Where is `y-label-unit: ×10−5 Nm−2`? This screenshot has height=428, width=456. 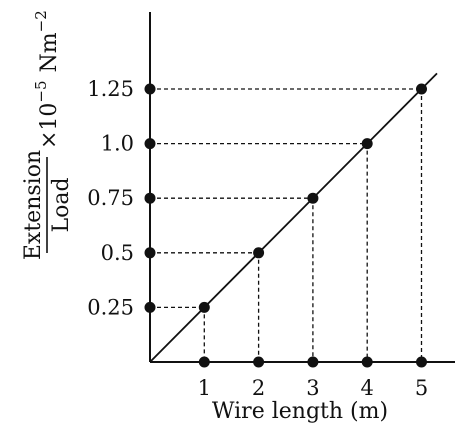
y-label-unit: ×10−5 Nm−2 is located at coordinates (47, 79).